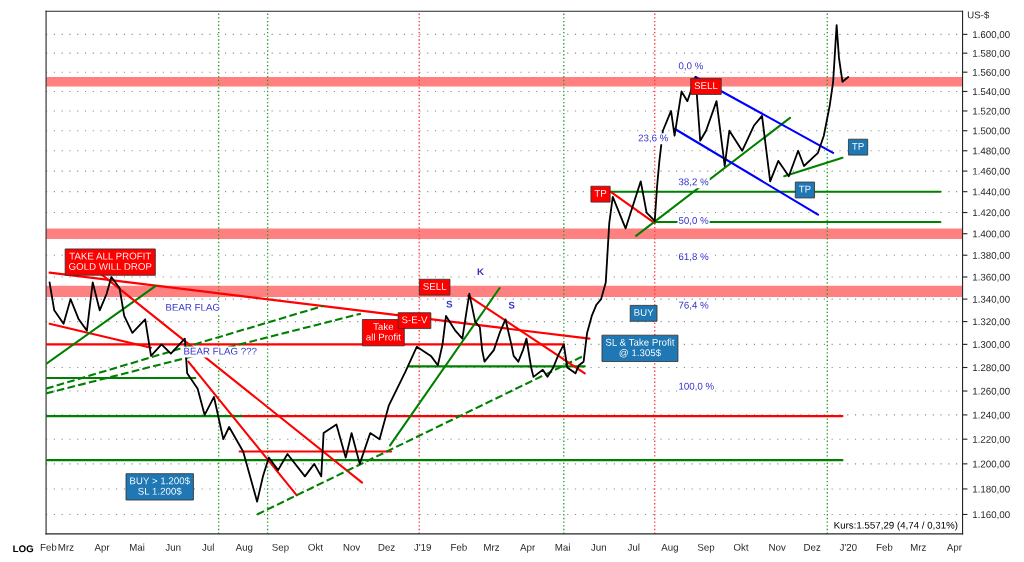 The height and width of the screenshot is (562, 1024). What do you see at coordinates (991, 192) in the screenshot?
I see `y-tick-label: 1.440,00` at bounding box center [991, 192].